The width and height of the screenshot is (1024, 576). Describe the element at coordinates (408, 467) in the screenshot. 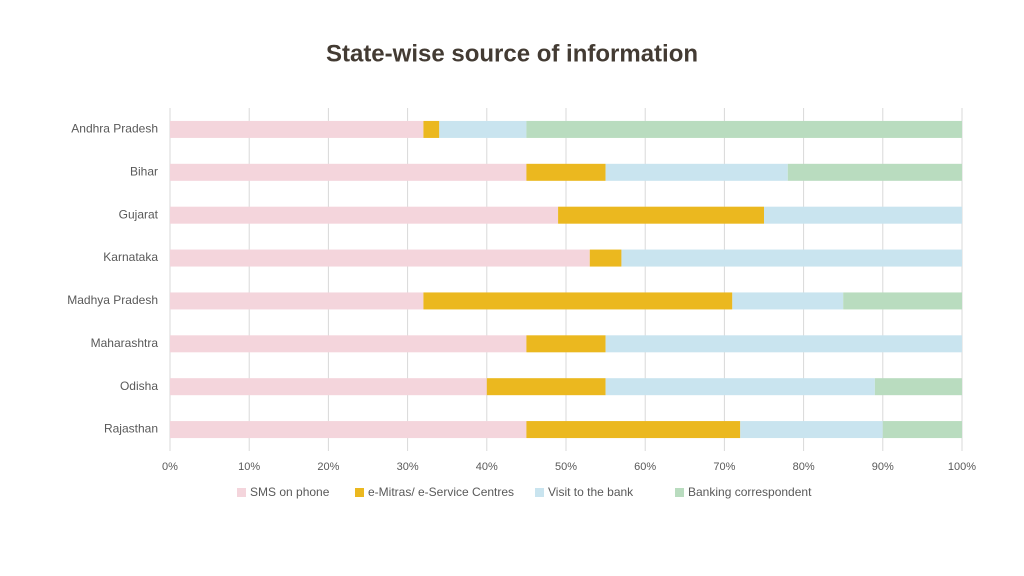

I see `x-tick-label: 30%` at that location.